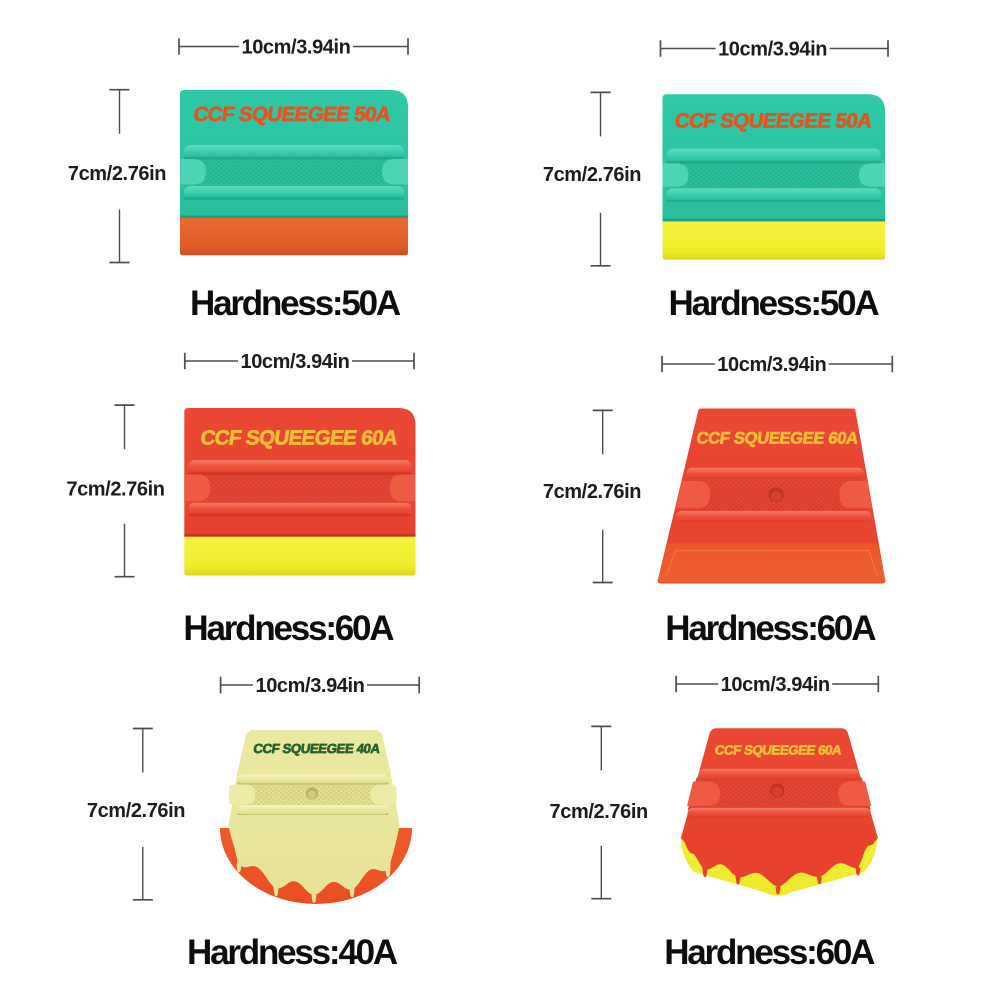  I want to click on svg-text: Hardness:40A, so click(292, 952).